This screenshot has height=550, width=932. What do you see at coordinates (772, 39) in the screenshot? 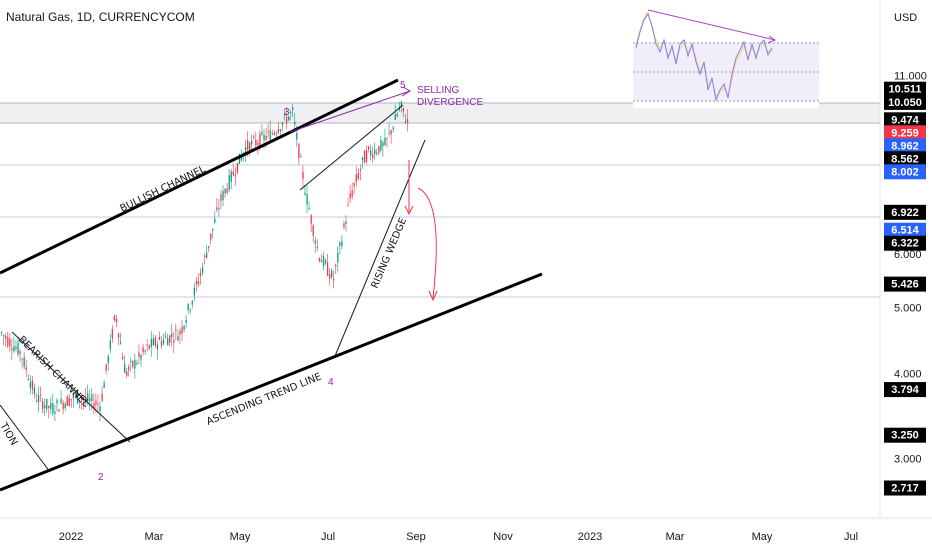
I see `inset-divergence-arrowhead` at bounding box center [772, 39].